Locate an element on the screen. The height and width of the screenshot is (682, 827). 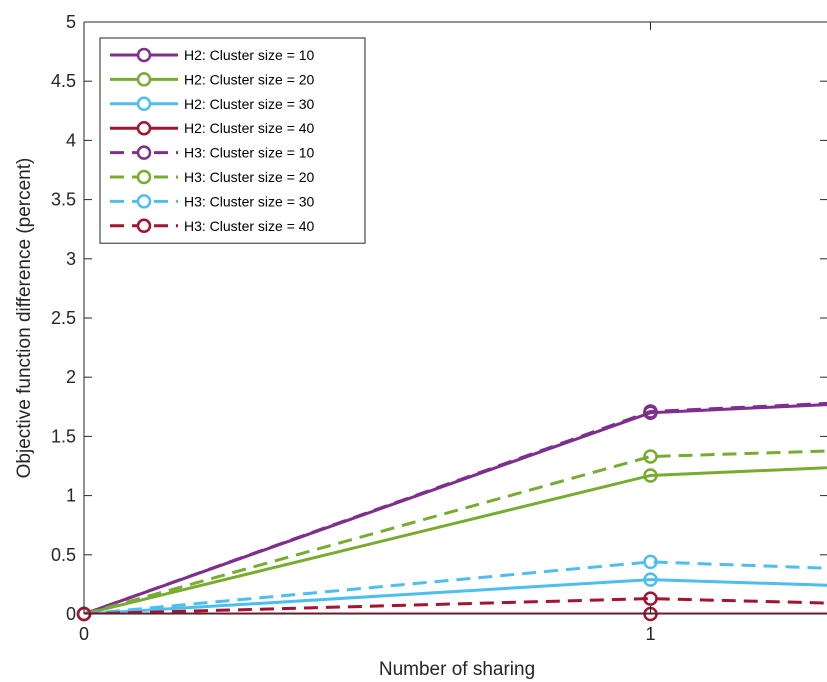
x-axis-label: Number of sharing is located at coordinates (457, 669).